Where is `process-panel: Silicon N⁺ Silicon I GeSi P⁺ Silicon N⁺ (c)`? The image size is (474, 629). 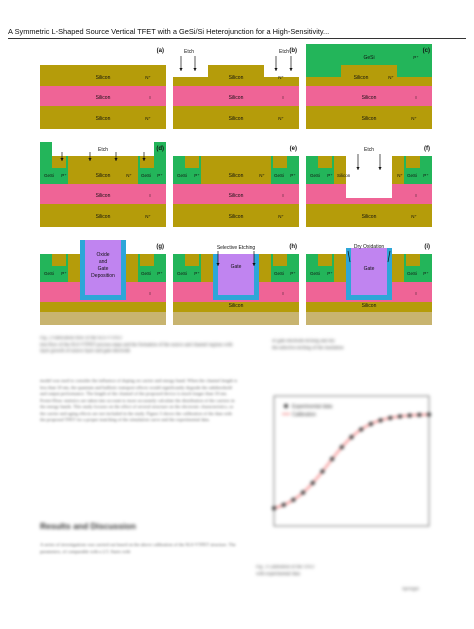
process-panel: Silicon N⁺ Silicon I GeSi P⁺ Silicon N⁺ (c) is located at coordinates (369, 86).